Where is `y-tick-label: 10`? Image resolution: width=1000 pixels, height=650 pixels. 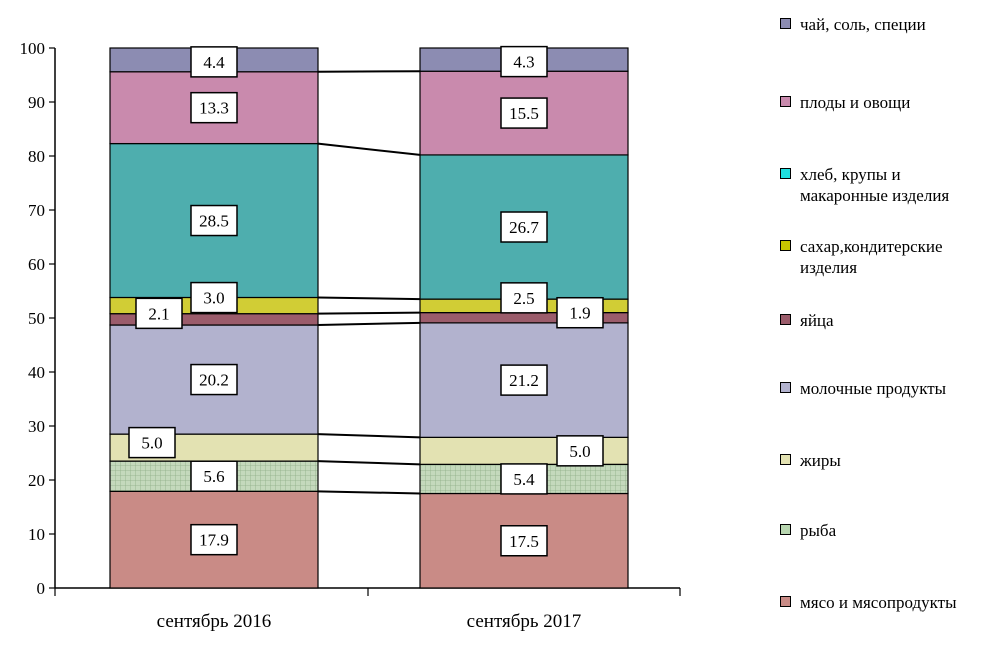
y-tick-label: 10 is located at coordinates (36, 534).